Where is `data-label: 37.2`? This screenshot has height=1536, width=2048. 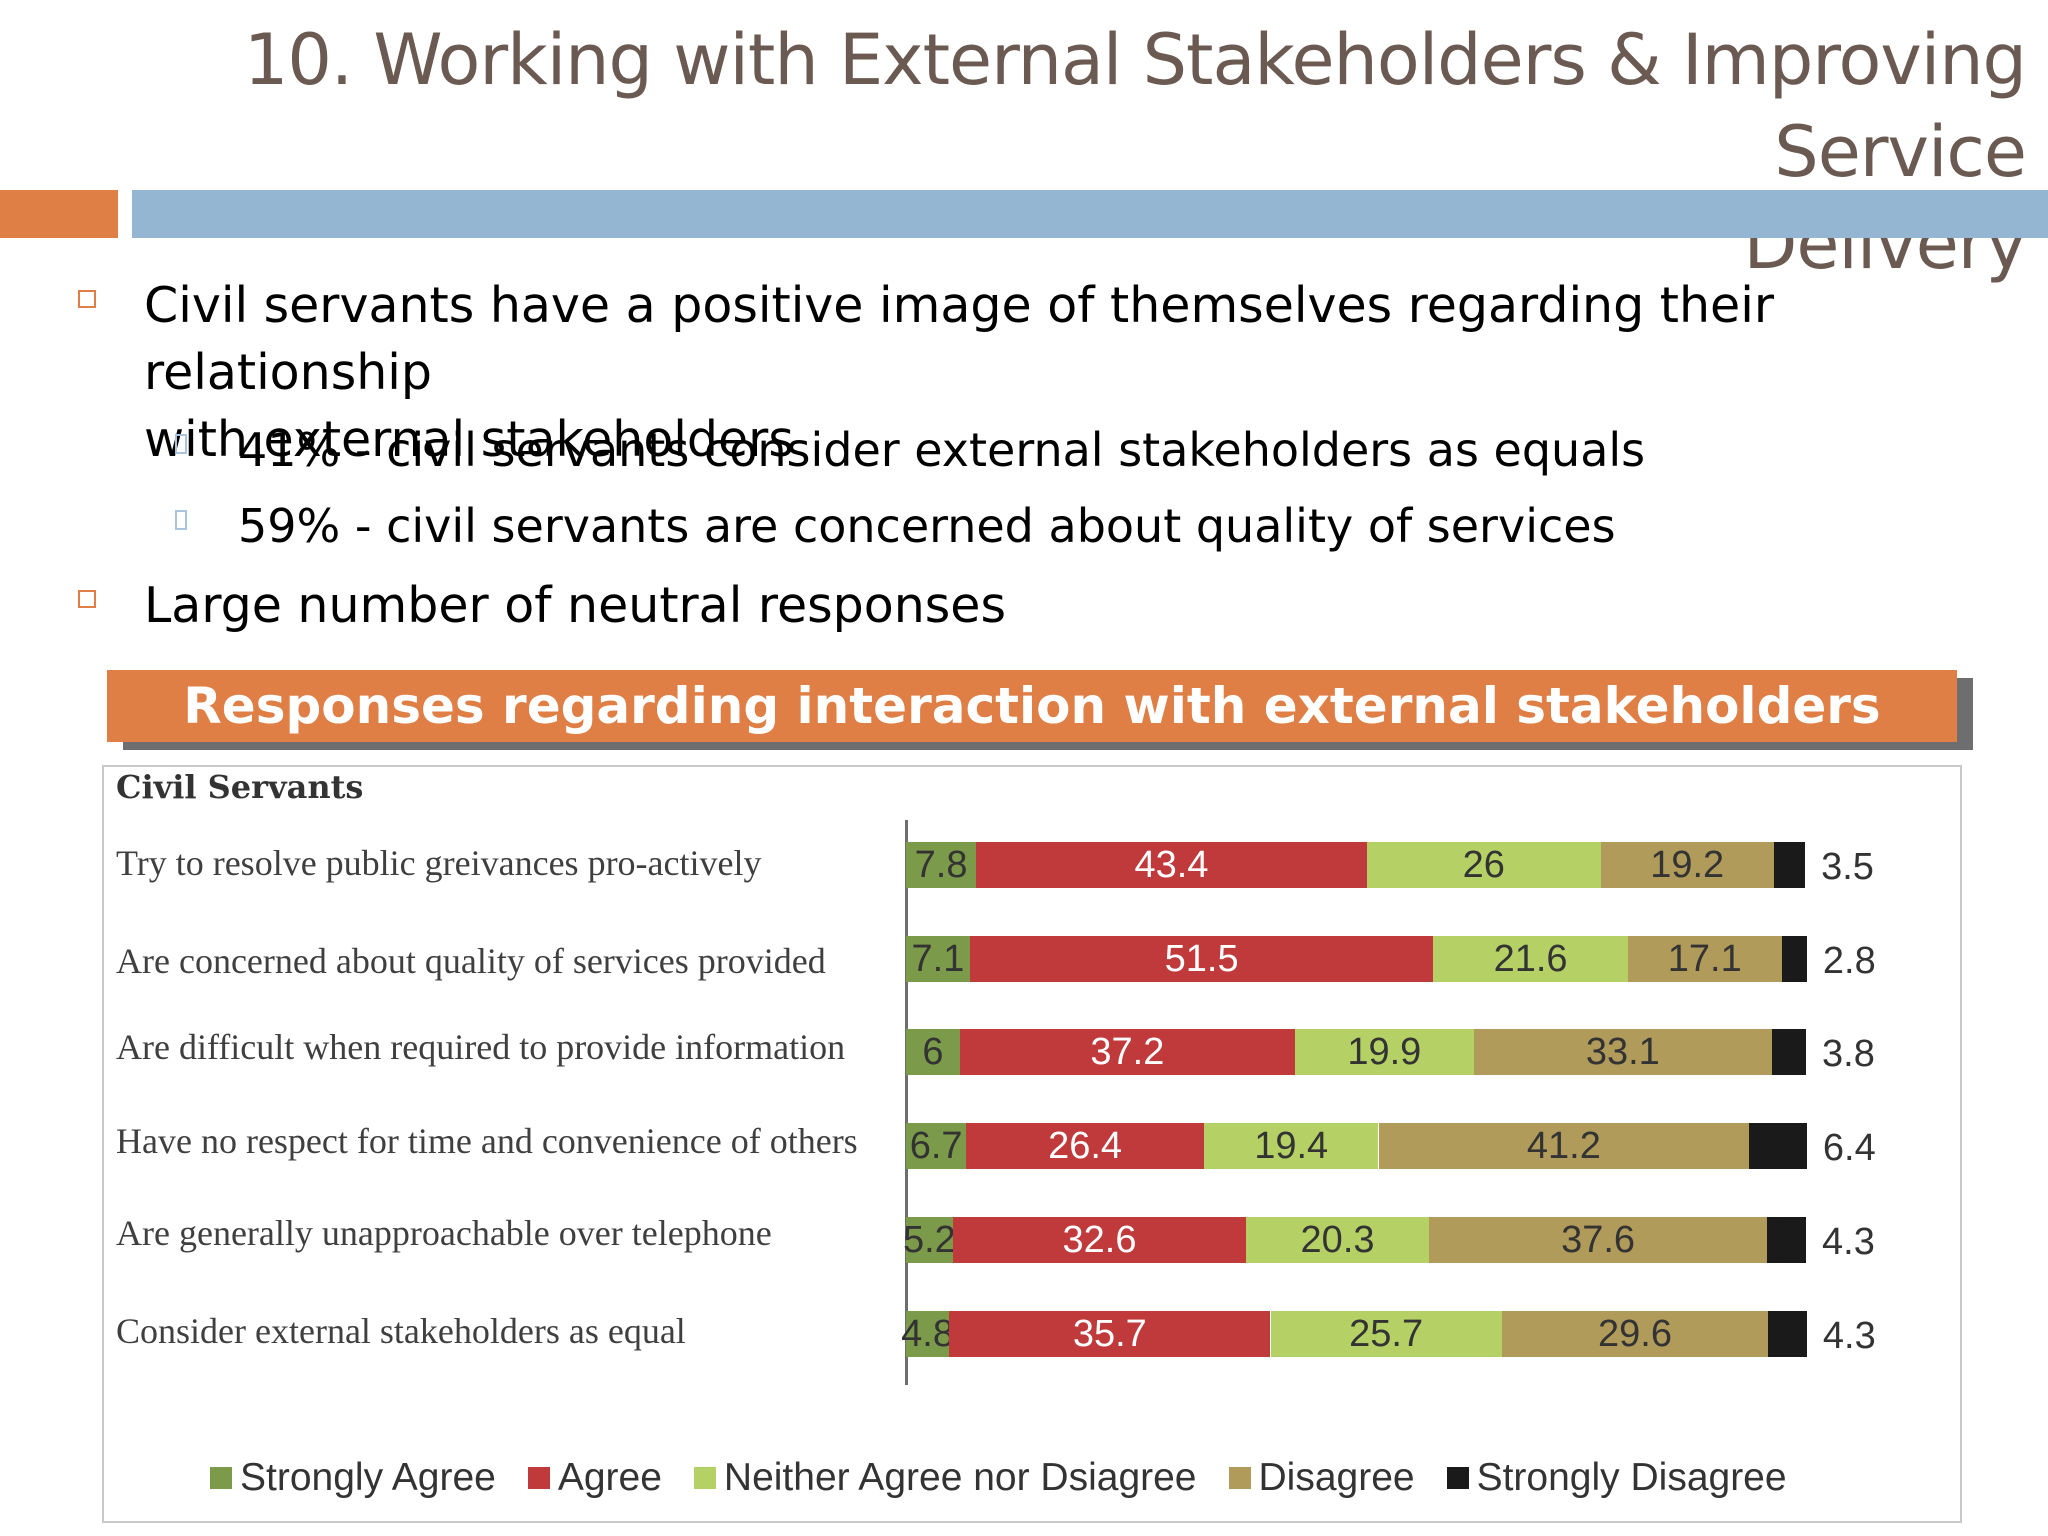 data-label: 37.2 is located at coordinates (1127, 1052).